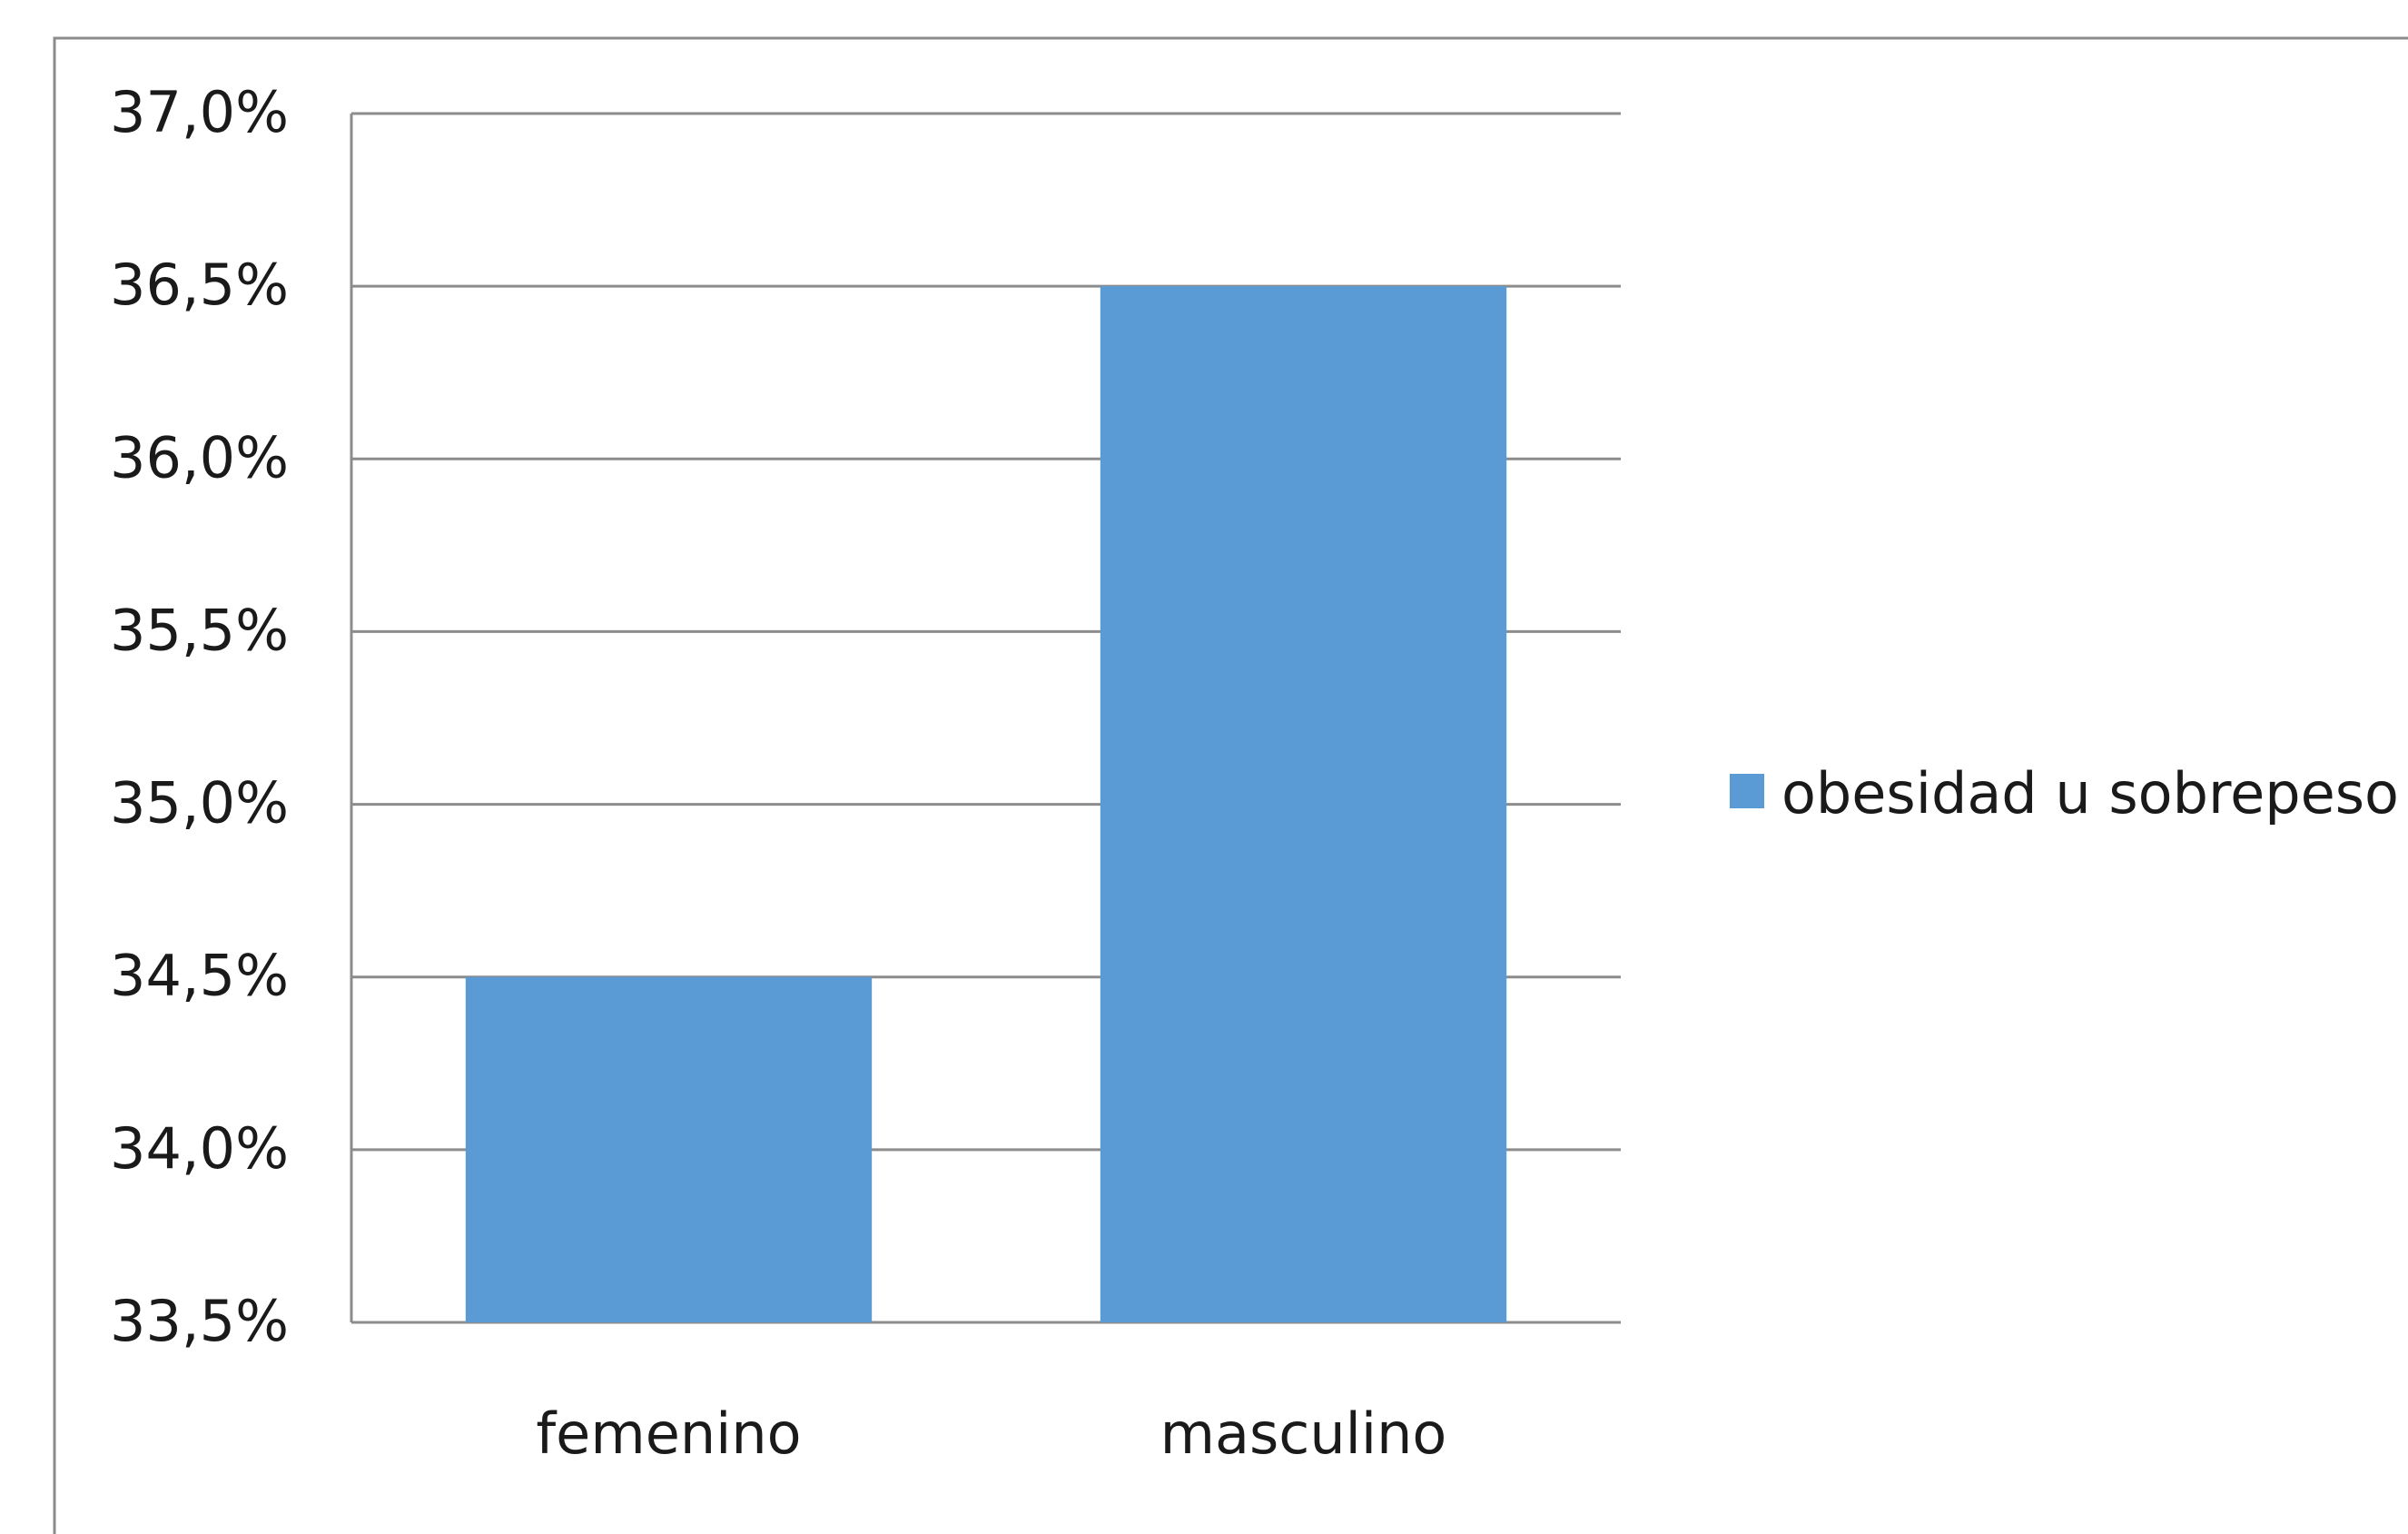  What do you see at coordinates (199, 976) in the screenshot?
I see `y-tick-label: 34,5%` at bounding box center [199, 976].